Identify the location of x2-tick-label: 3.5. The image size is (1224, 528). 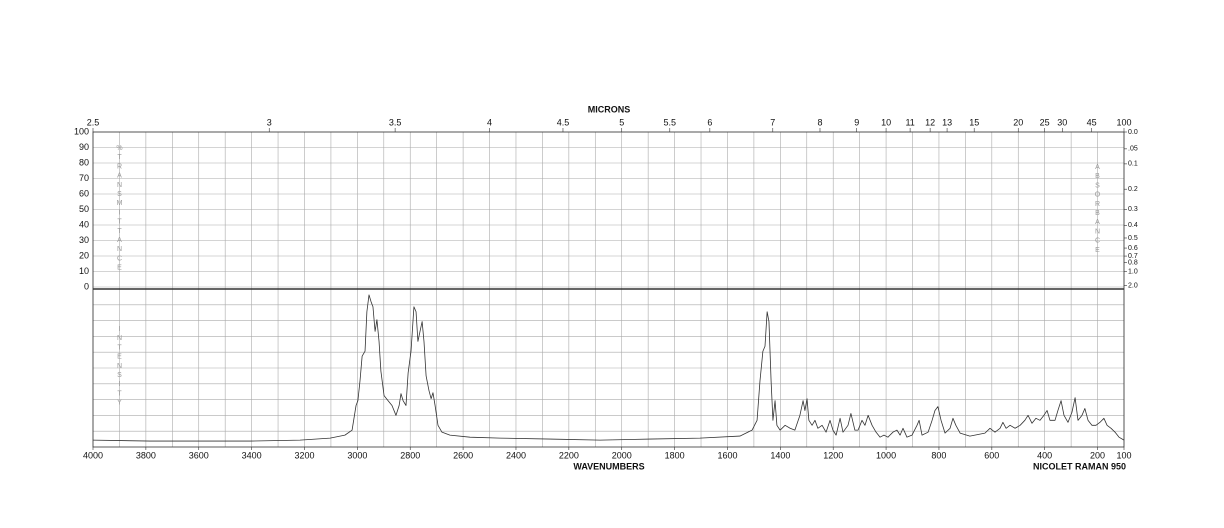
(395, 122).